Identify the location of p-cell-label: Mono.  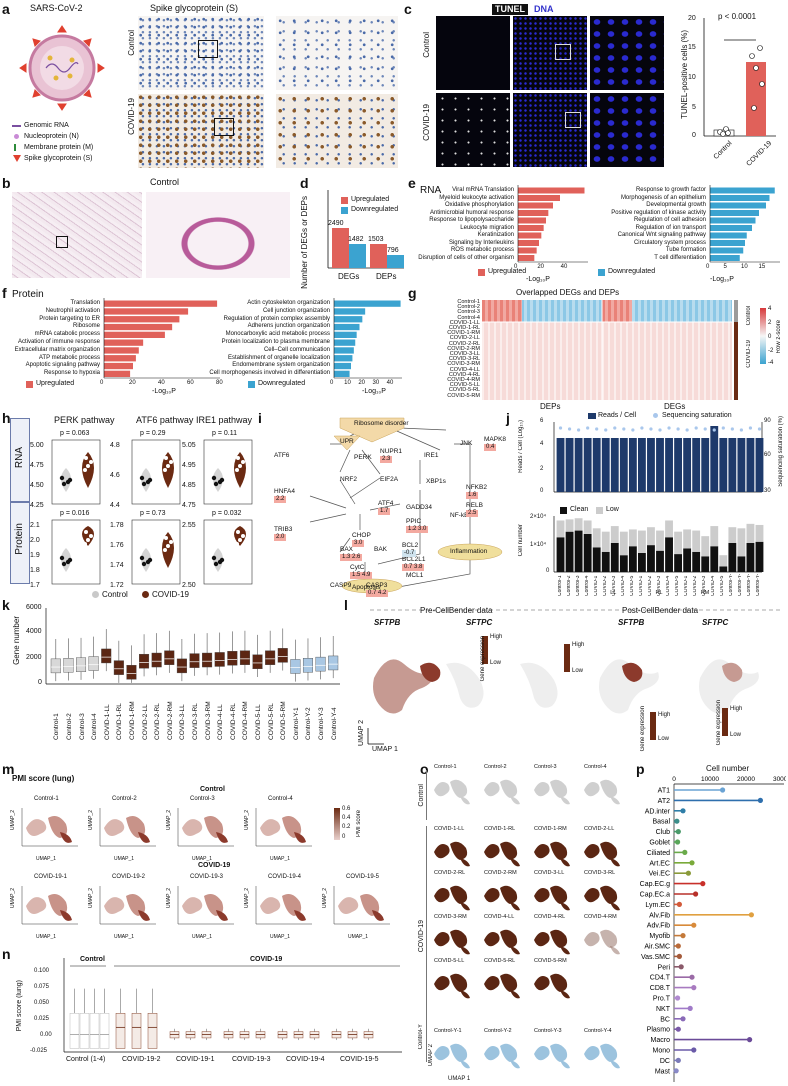
(661, 1051).